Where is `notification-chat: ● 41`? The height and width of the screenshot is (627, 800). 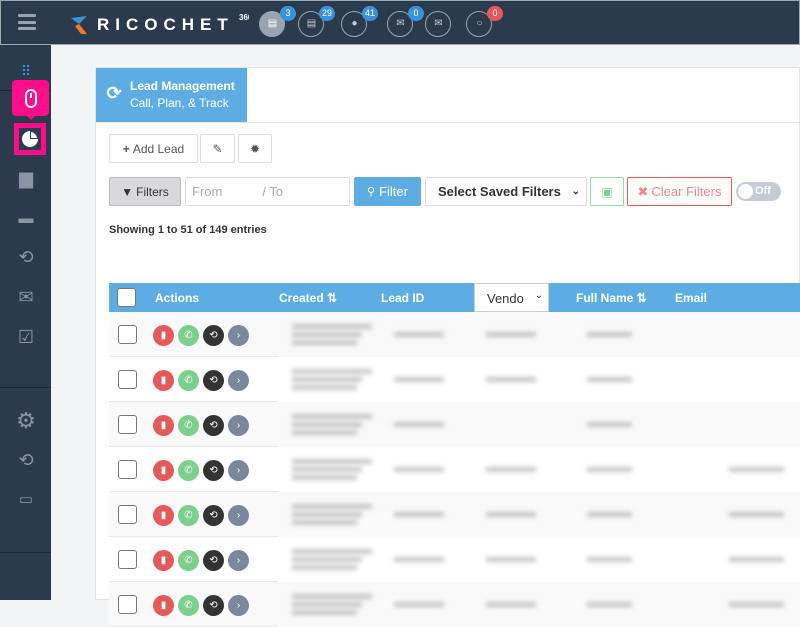 notification-chat: ● 41 is located at coordinates (360, 21).